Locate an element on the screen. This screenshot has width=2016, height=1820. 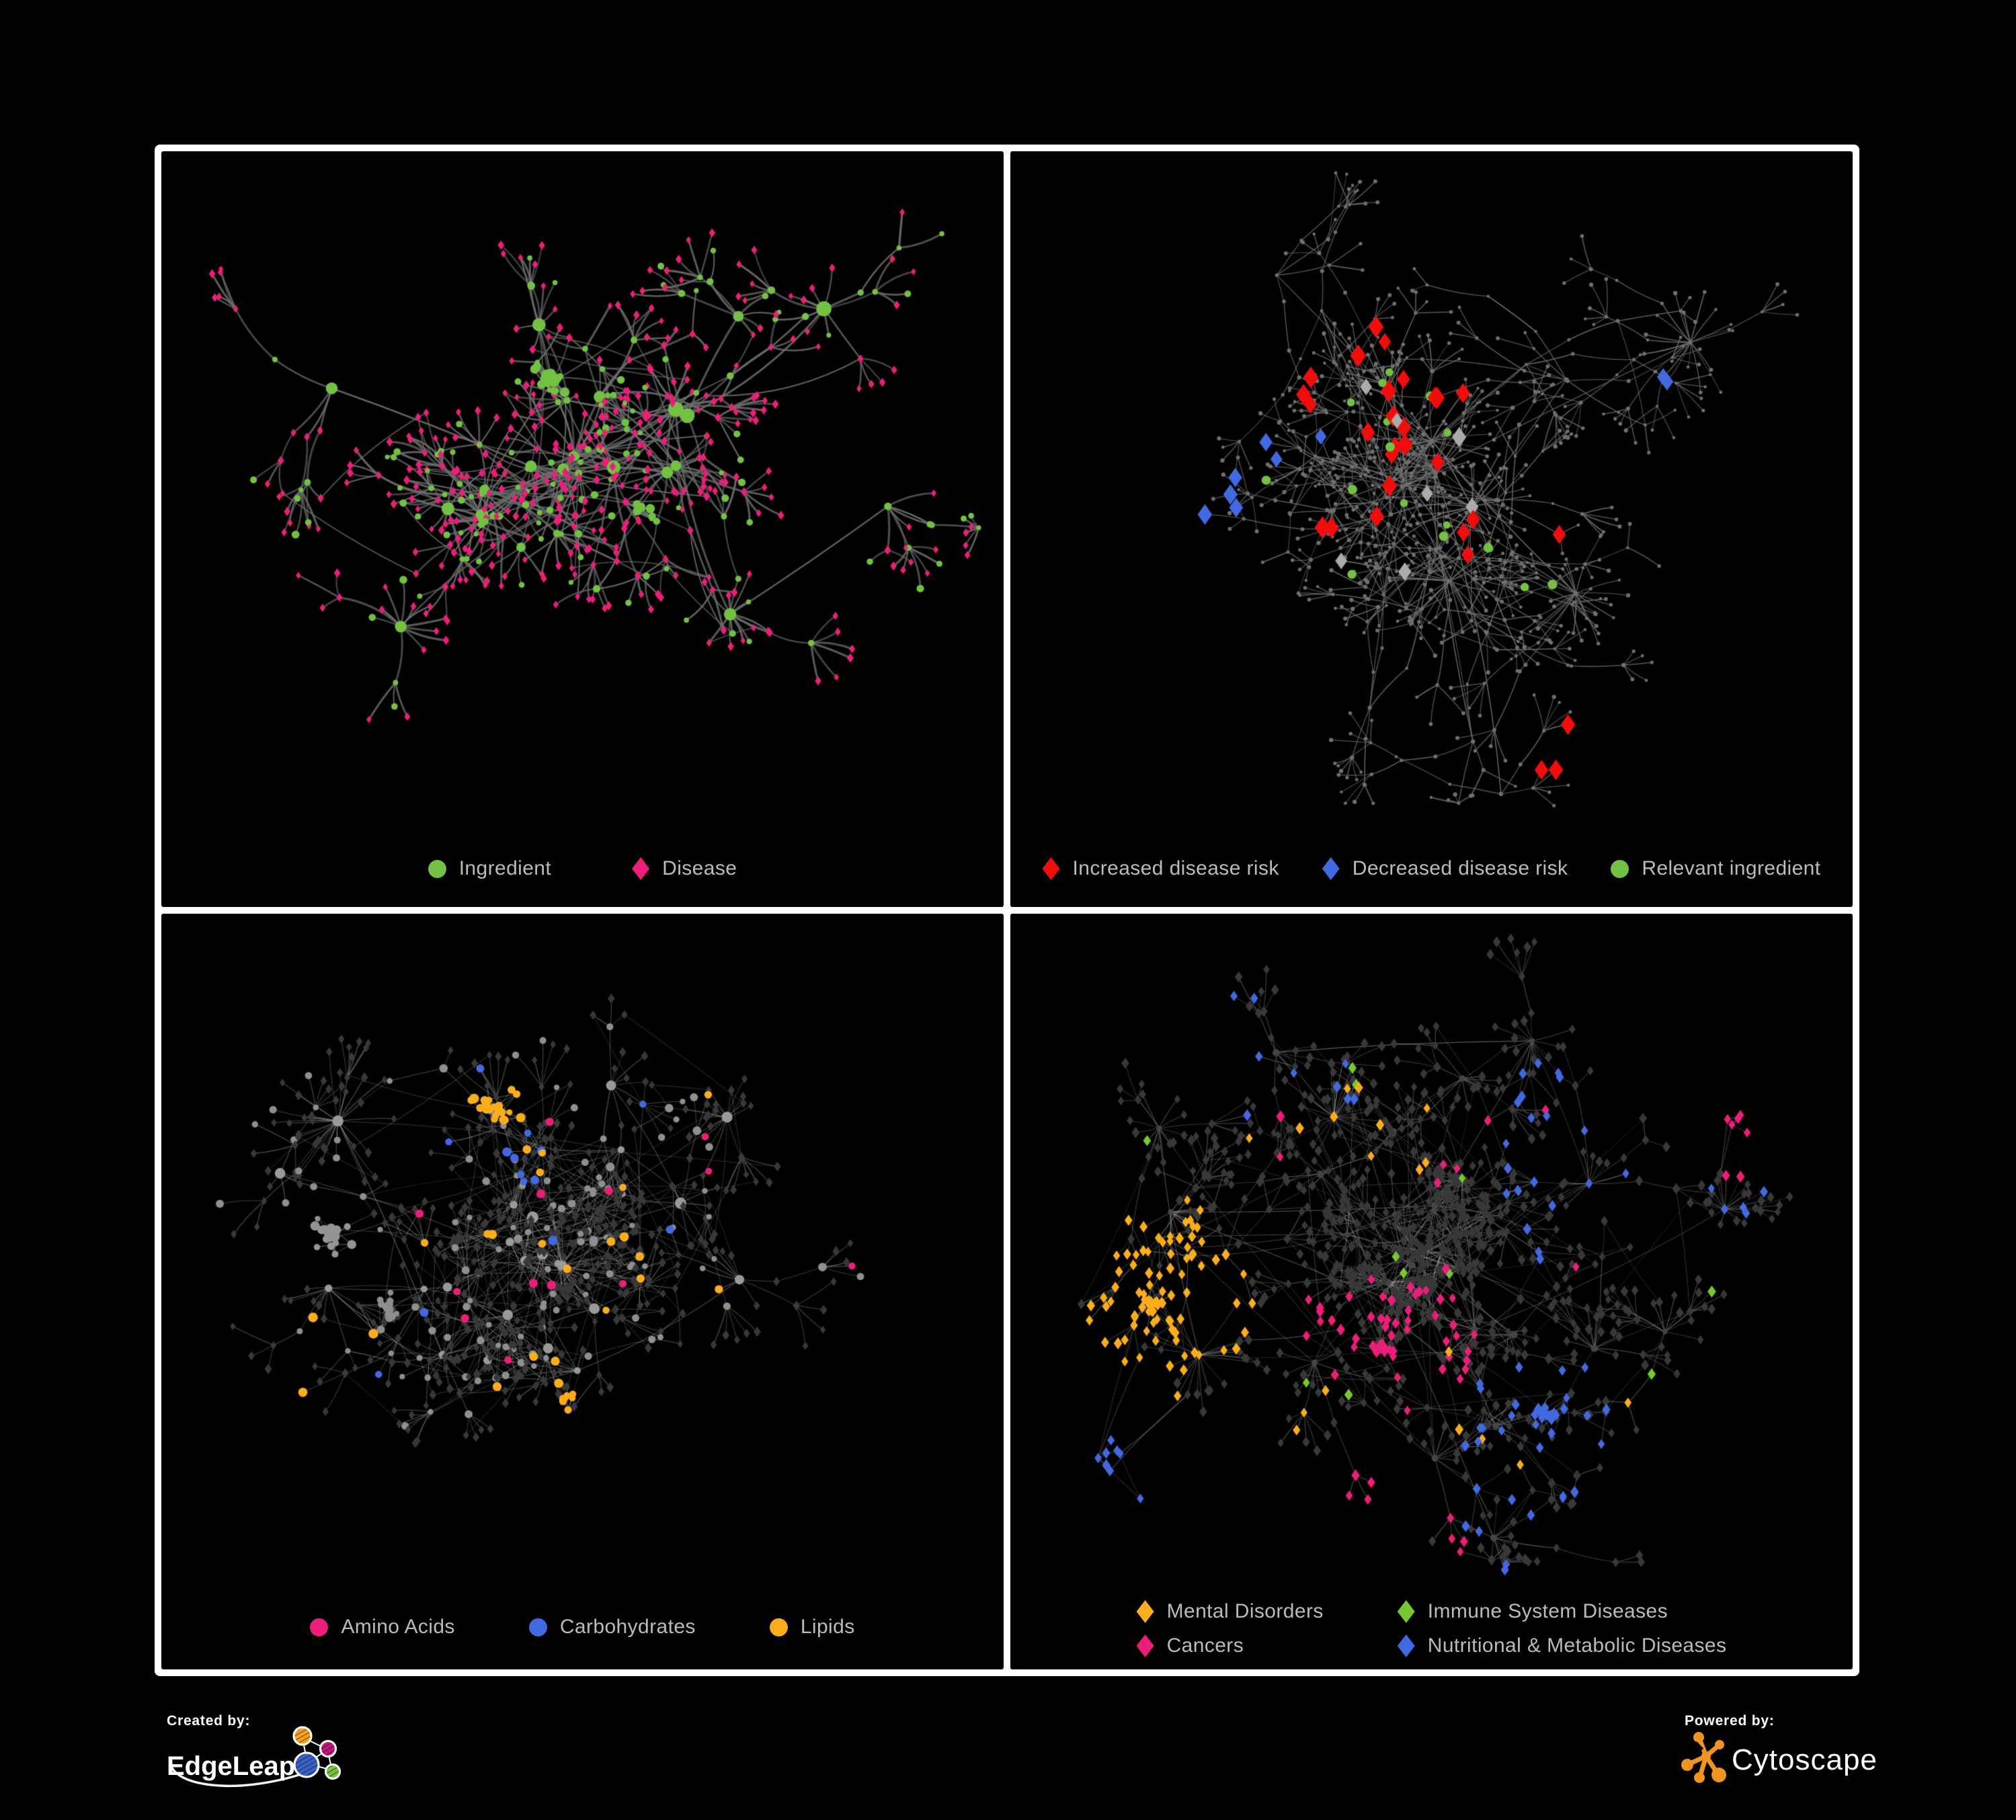
edgeleap-swoosh is located at coordinates (238, 1772).